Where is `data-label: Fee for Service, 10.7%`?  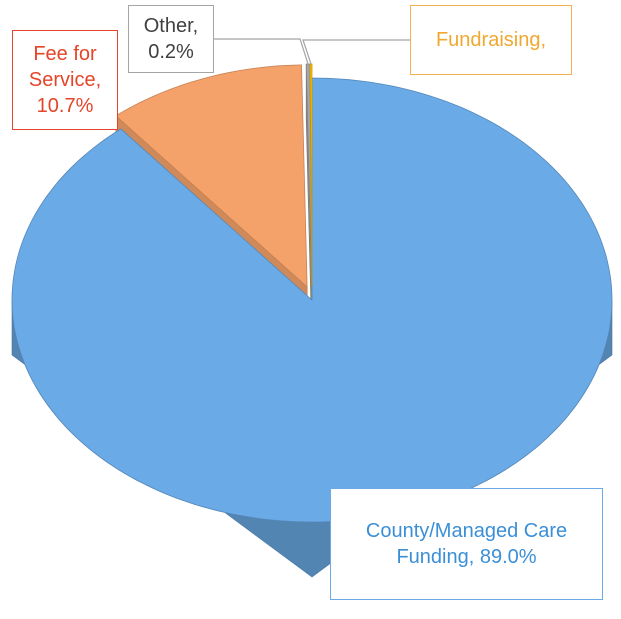
data-label: Fee for Service, 10.7% is located at coordinates (65, 80).